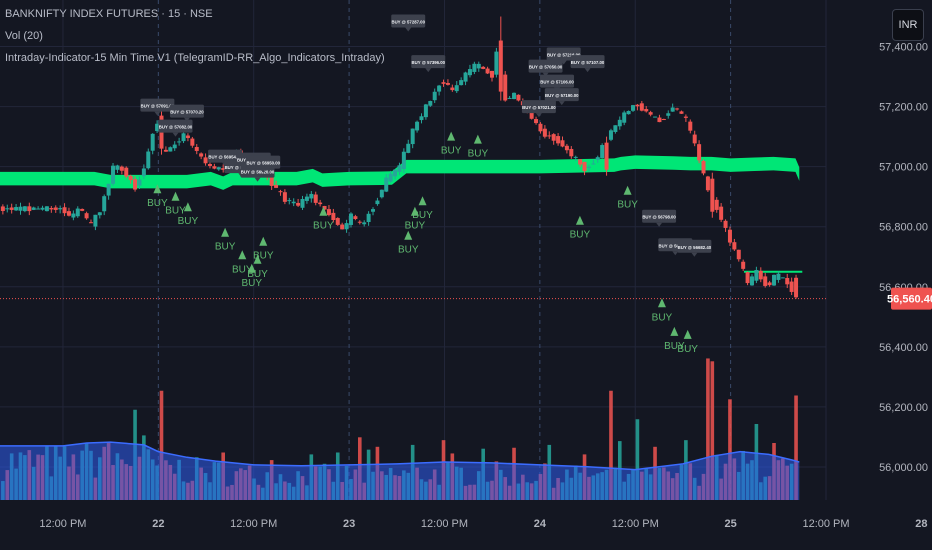 This screenshot has height=550, width=932. What do you see at coordinates (903, 228) in the screenshot?
I see `y-tick-label: 56,800.00` at bounding box center [903, 228].